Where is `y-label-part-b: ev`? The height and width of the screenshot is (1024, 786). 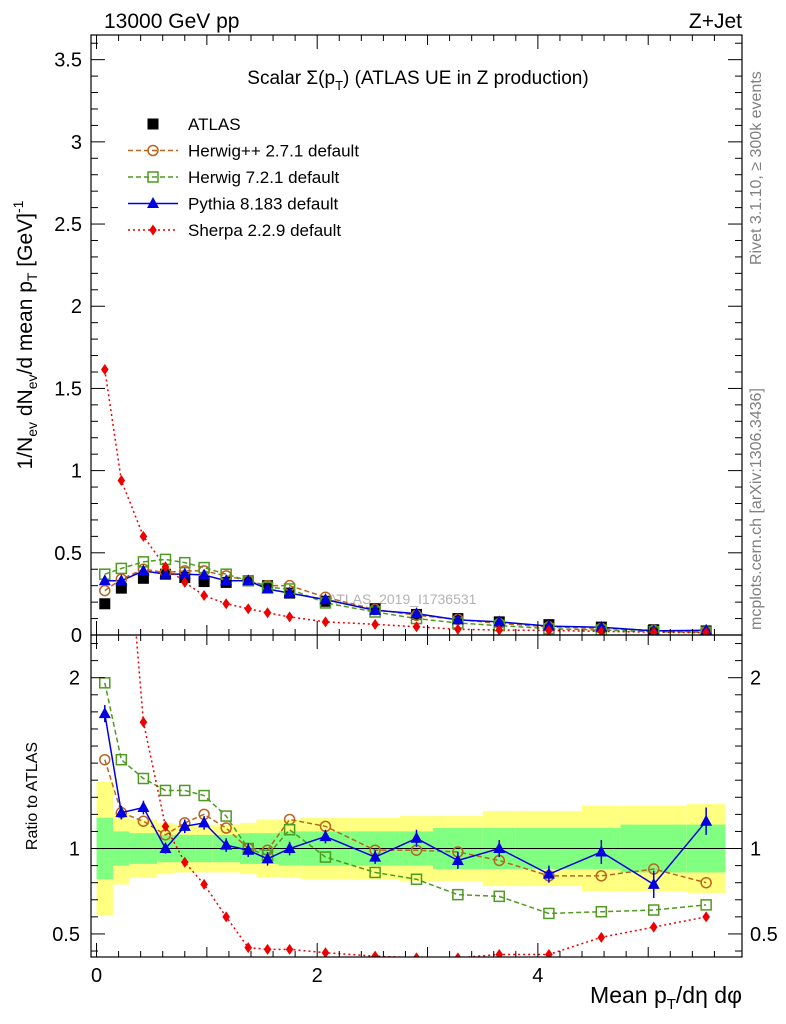 y-label-part-b: ev is located at coordinates (32, 429).